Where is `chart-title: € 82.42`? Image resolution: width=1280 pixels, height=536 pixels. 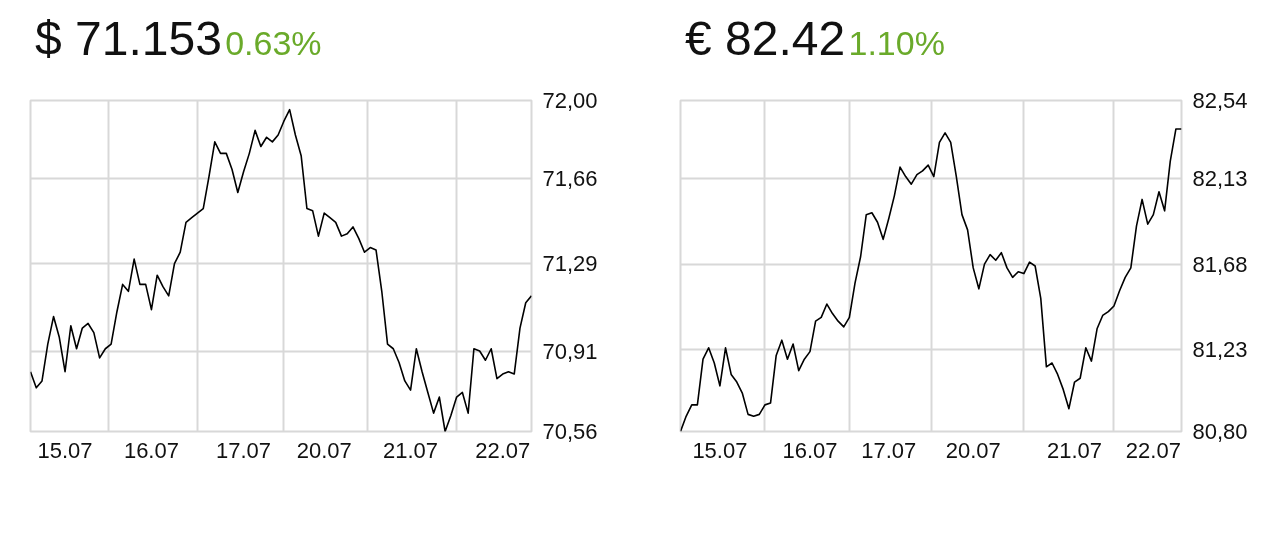 chart-title: € 82.42 is located at coordinates (765, 38).